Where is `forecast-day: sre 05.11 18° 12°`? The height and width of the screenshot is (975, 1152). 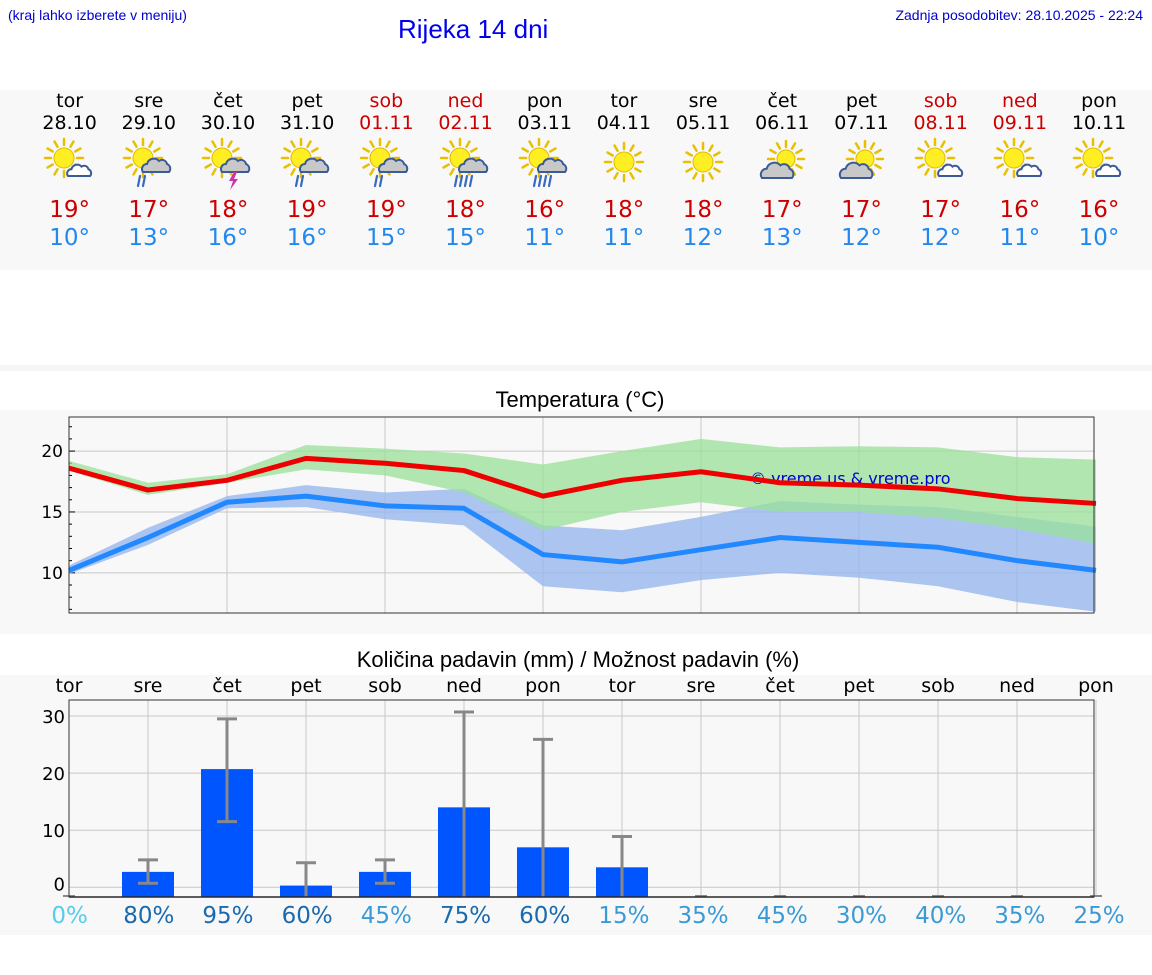 forecast-day: sre 05.11 18° 12° is located at coordinates (703, 180).